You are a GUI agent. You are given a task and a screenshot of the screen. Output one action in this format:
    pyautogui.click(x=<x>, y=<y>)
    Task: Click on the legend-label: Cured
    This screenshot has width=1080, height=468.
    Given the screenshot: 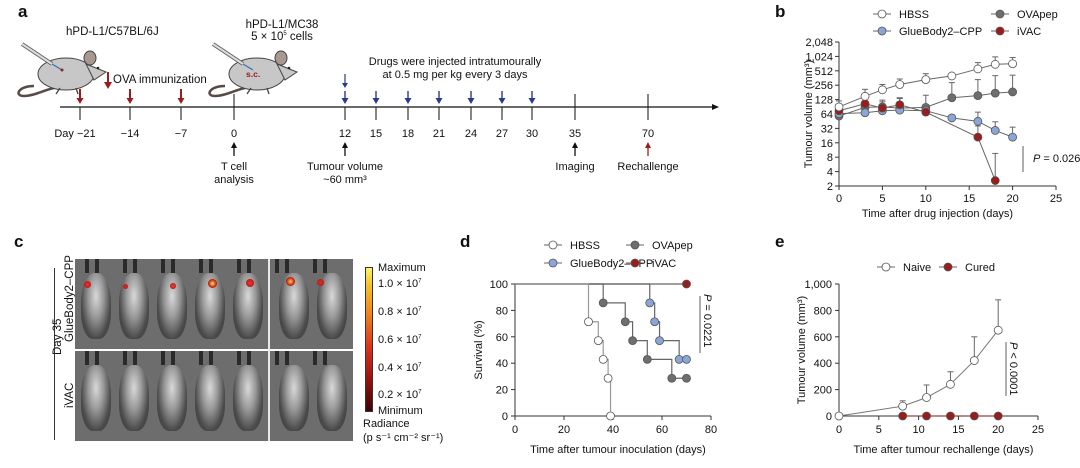 What is the action you would take?
    pyautogui.click(x=980, y=268)
    